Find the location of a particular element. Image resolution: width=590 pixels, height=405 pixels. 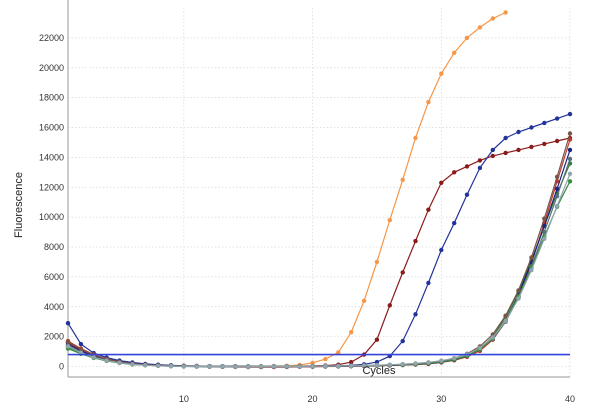

x-tick-label: 40 is located at coordinates (570, 399).